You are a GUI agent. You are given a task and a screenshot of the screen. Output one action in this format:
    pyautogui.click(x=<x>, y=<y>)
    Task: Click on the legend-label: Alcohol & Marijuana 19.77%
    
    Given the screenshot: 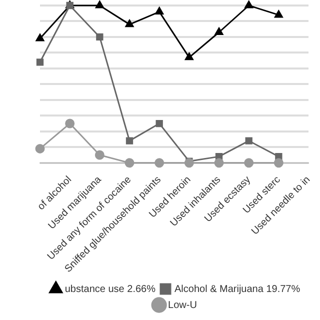 What is the action you would take?
    pyautogui.click(x=237, y=289)
    